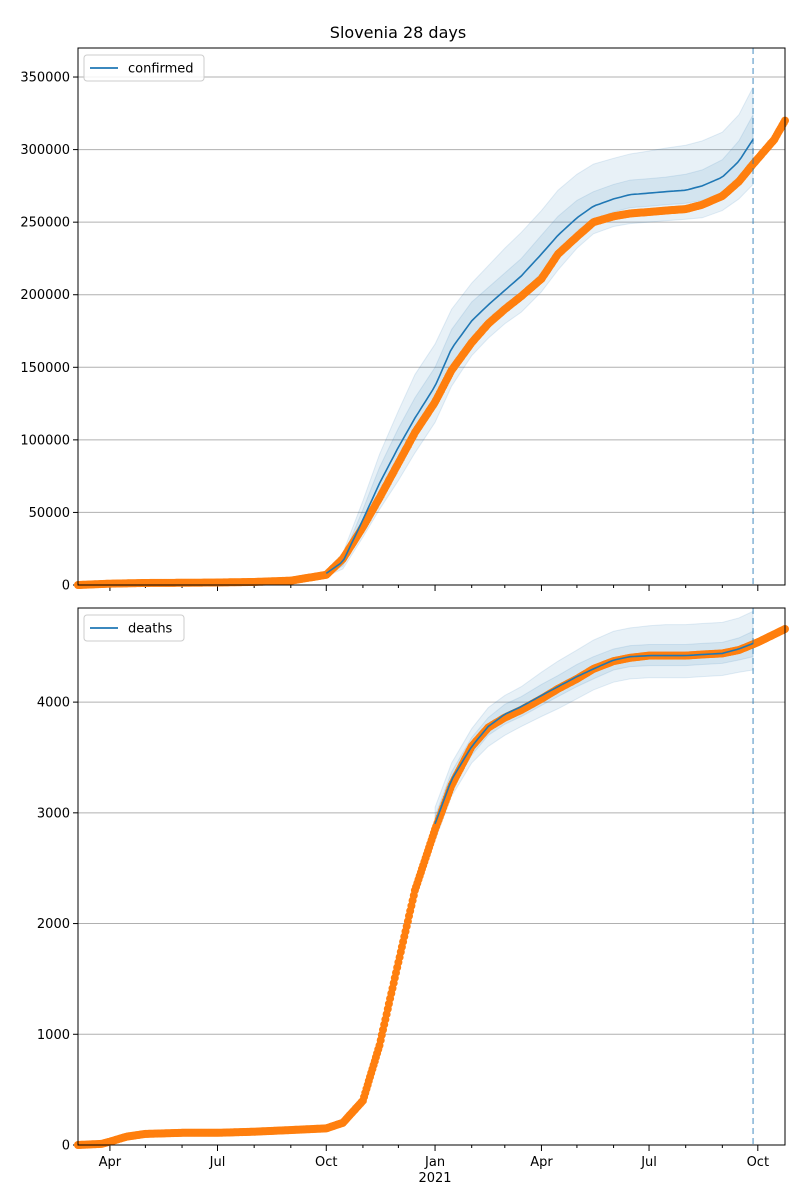  Describe the element at coordinates (398, 32) in the screenshot. I see `chart-title: Slovenia 28 days` at that location.